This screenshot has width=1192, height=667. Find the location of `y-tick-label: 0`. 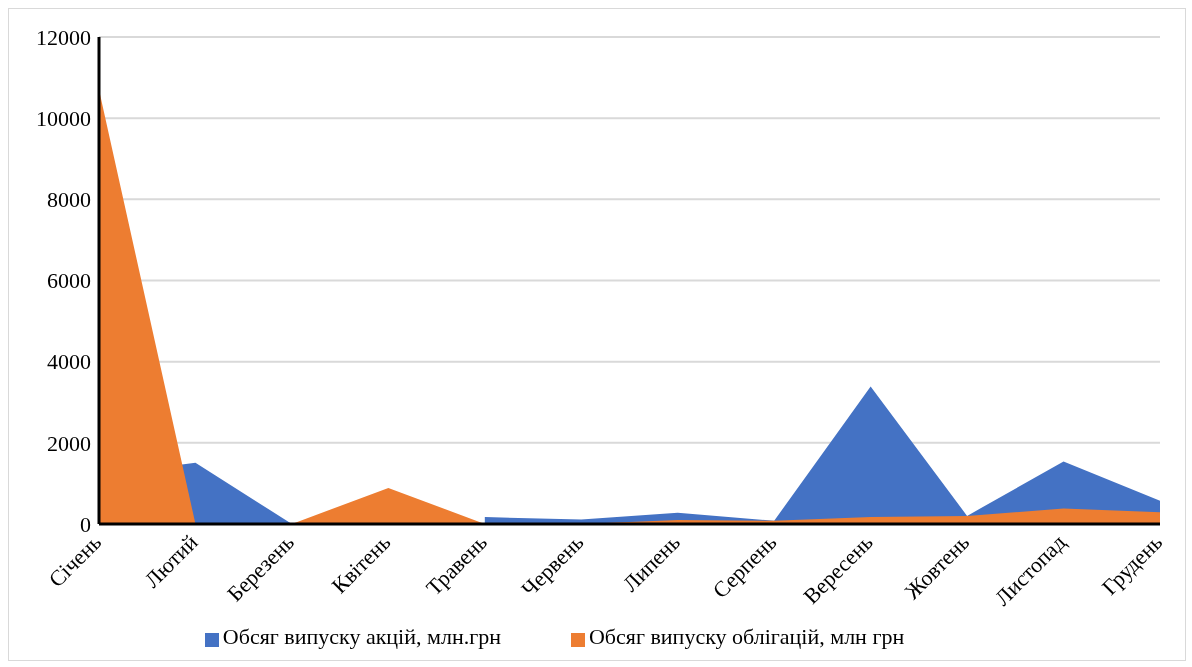

y-tick-label: 0 is located at coordinates (85, 524).